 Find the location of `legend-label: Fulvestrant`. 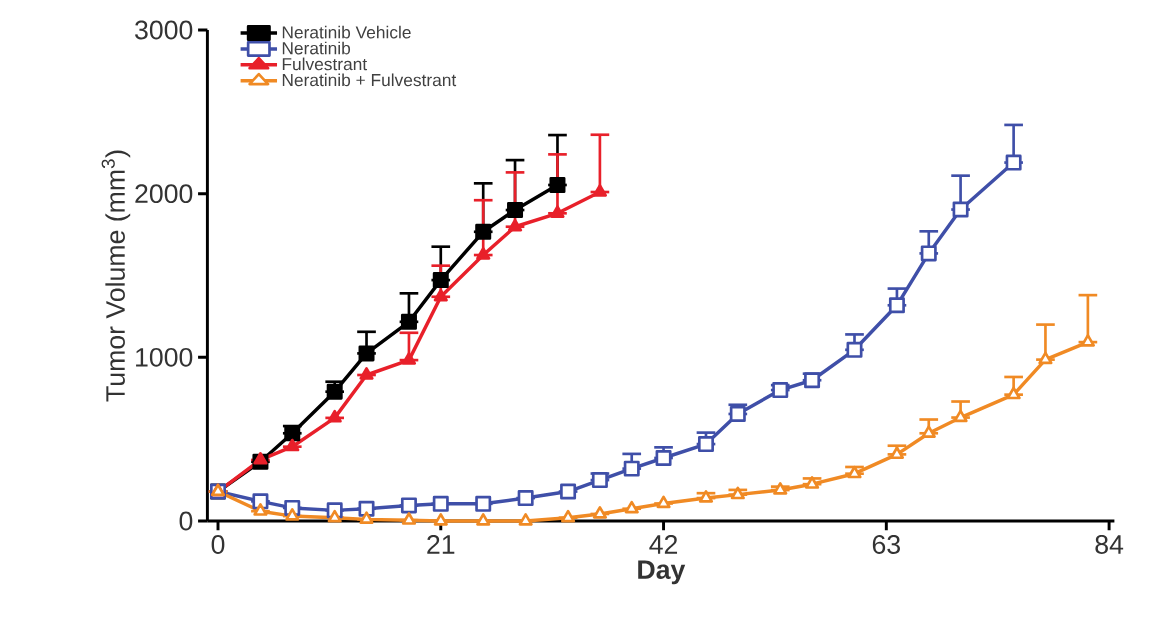

legend-label: Fulvestrant is located at coordinates (325, 64).